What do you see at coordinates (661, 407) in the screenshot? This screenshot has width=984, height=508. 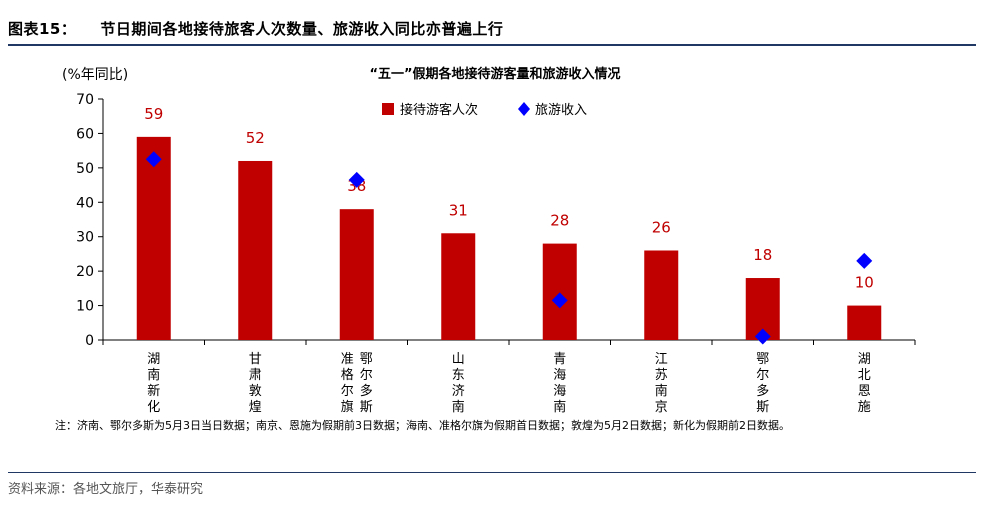 I see `x-tick-label: 京` at bounding box center [661, 407].